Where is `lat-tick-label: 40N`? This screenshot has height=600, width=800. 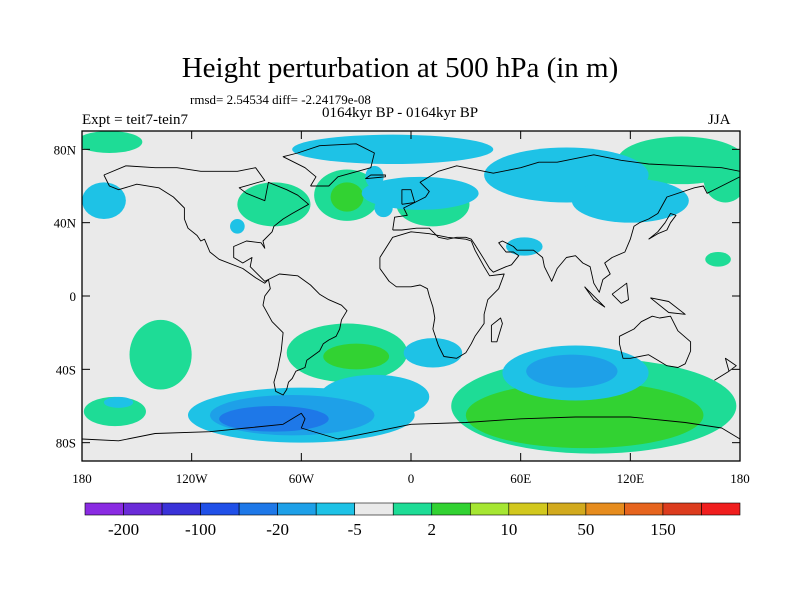
lat-tick-label: 40N is located at coordinates (65, 223).